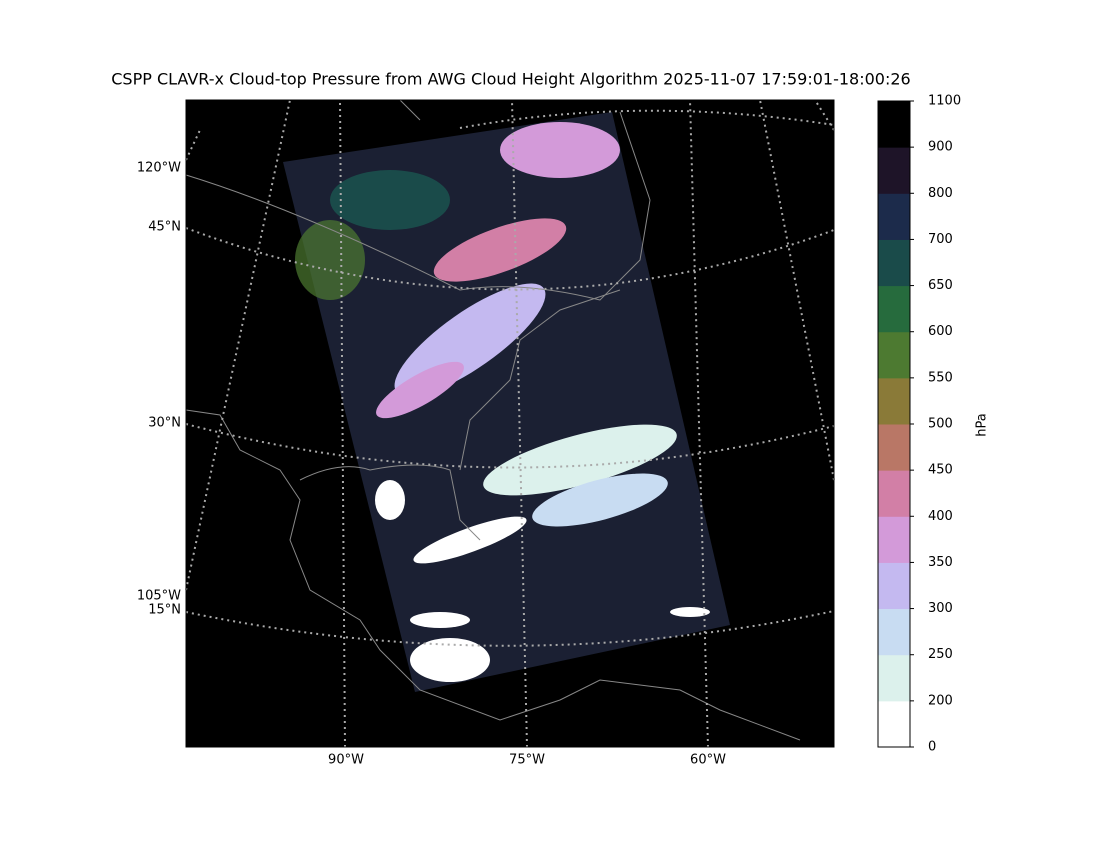  What do you see at coordinates (940, 193) in the screenshot?
I see `tick-label: 800` at bounding box center [940, 193].